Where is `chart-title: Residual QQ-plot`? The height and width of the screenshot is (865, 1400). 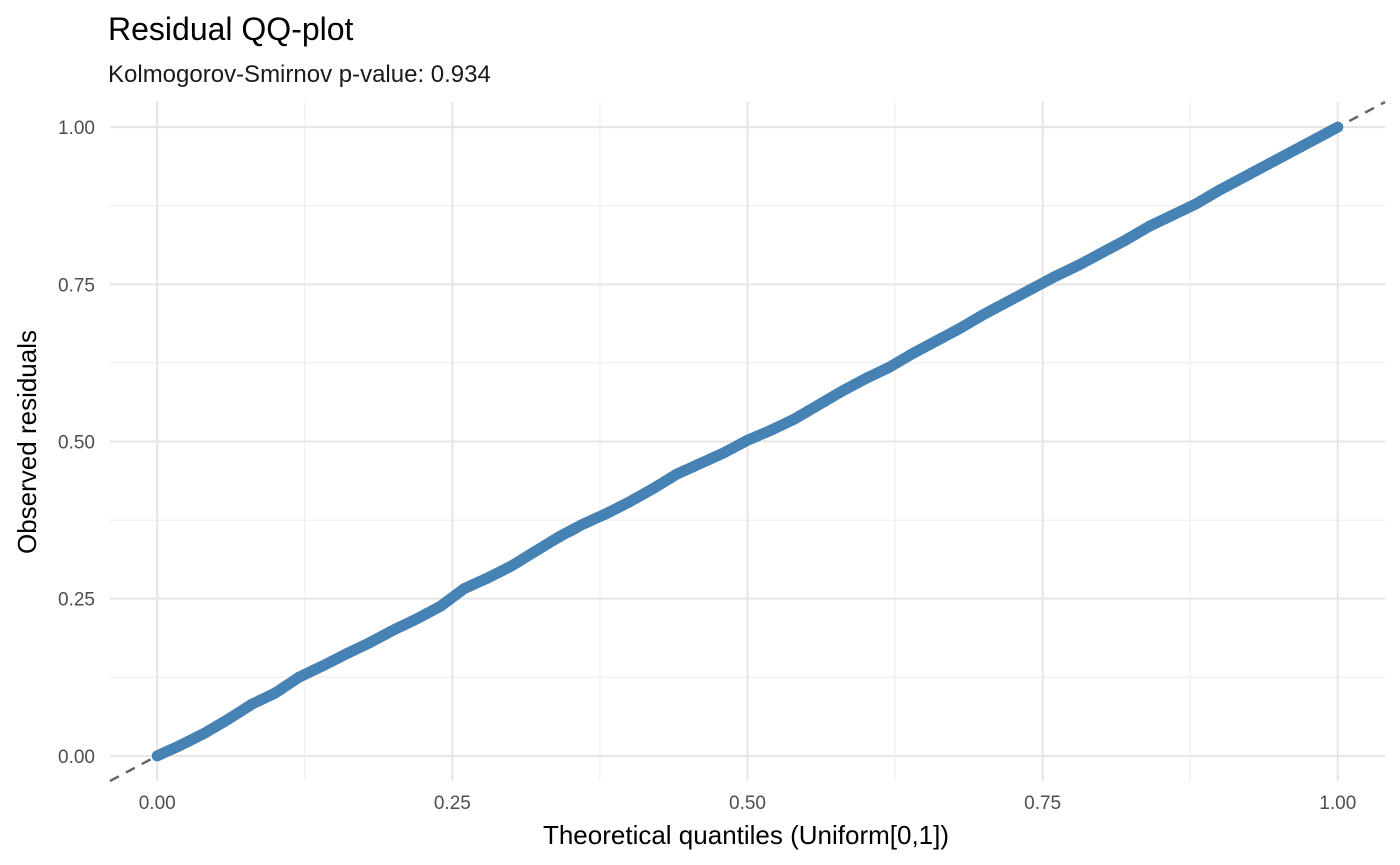
chart-title: Residual QQ-plot is located at coordinates (231, 29).